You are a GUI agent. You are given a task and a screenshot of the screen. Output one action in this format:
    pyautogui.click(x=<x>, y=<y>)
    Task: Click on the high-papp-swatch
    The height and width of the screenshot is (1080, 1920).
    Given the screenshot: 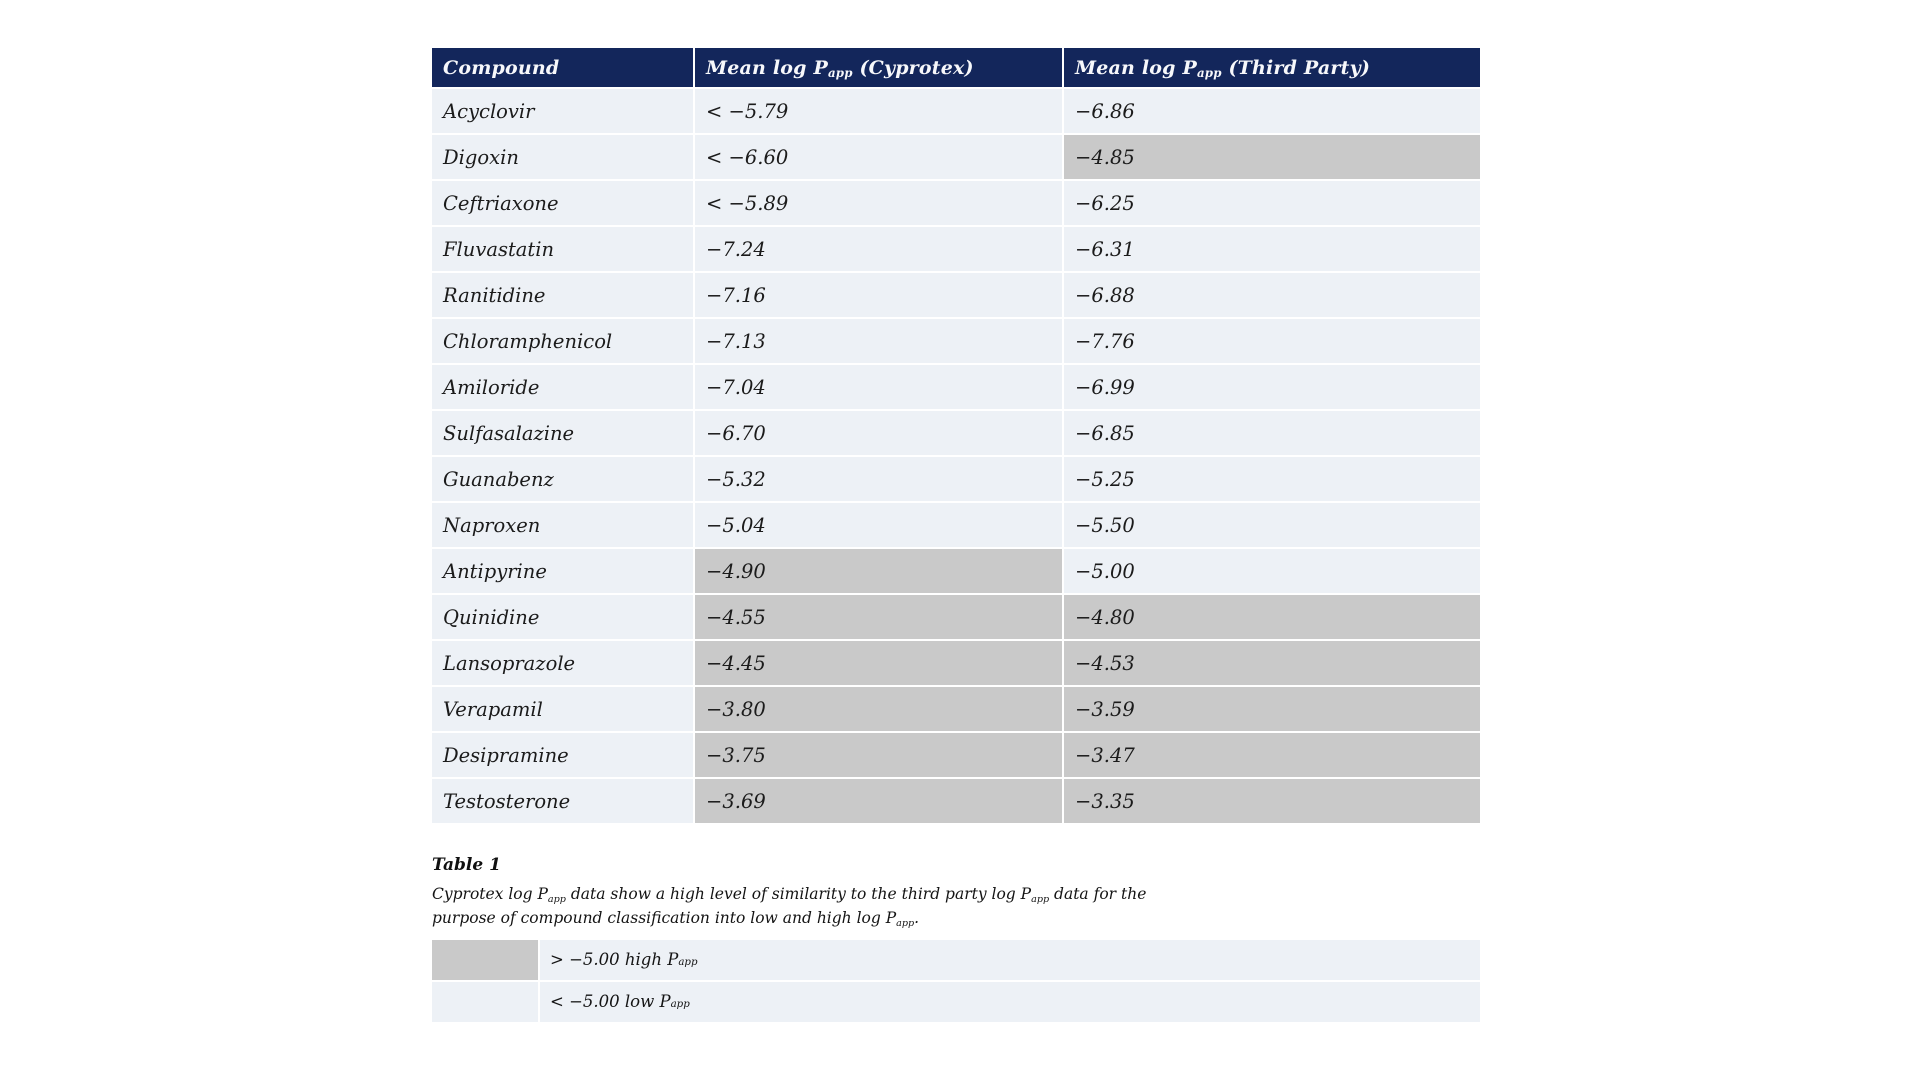 What is the action you would take?
    pyautogui.click(x=485, y=959)
    